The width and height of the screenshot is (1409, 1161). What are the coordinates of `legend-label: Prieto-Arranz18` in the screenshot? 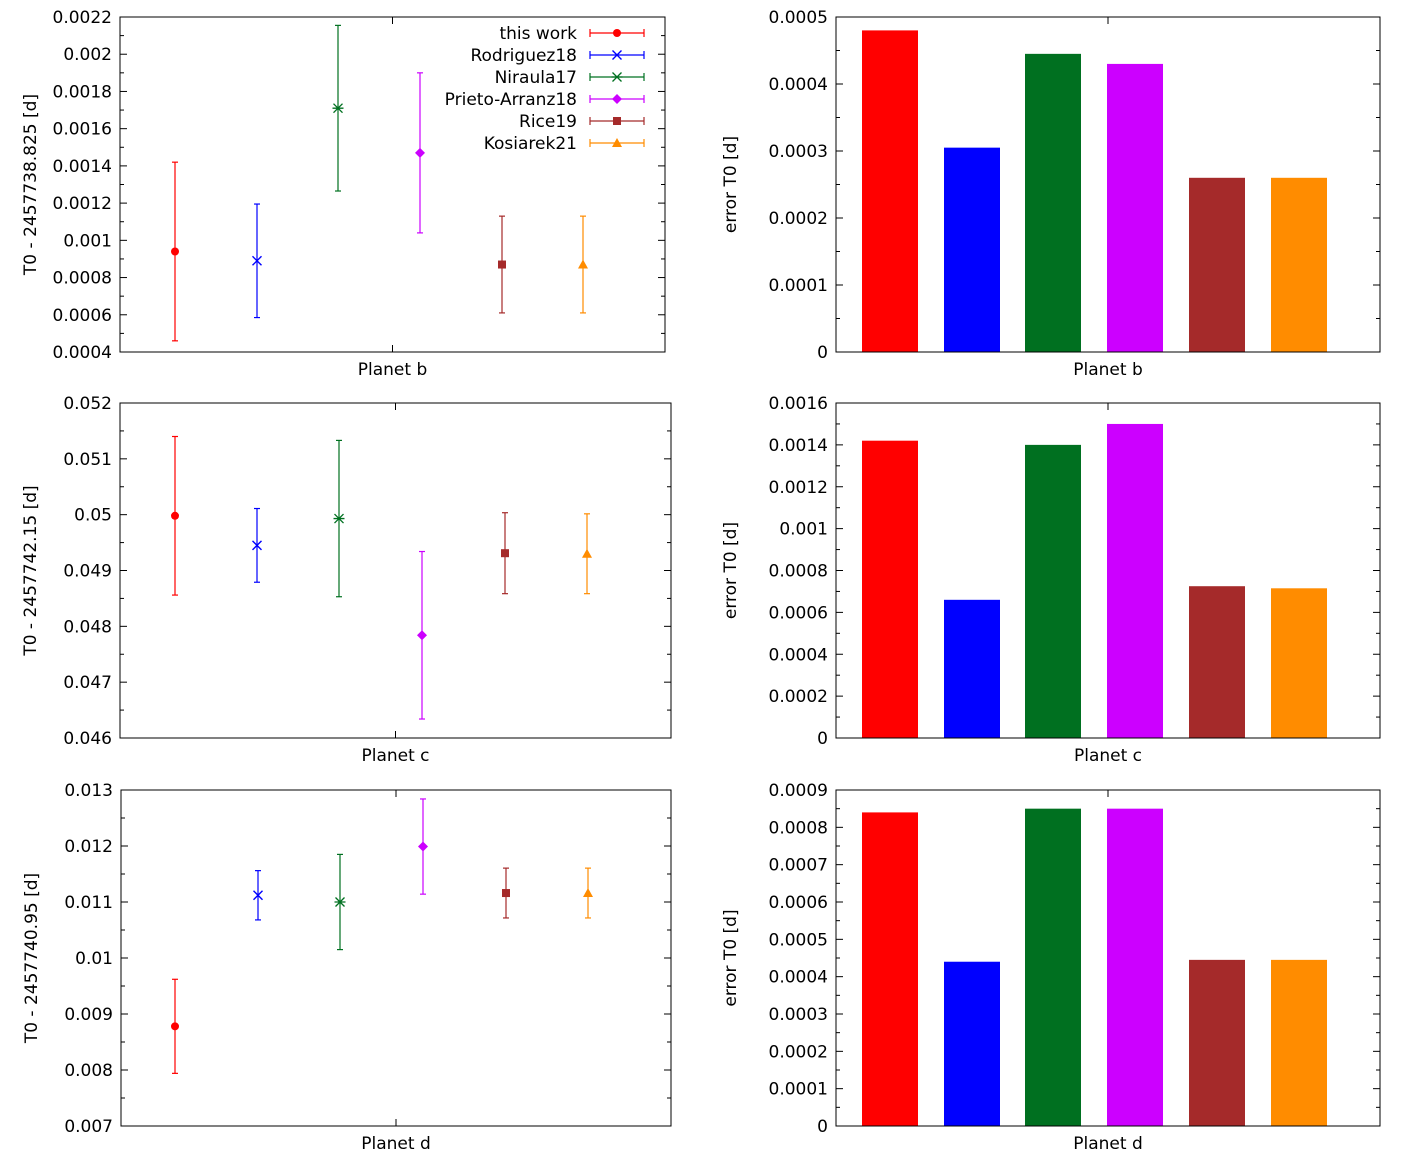 It's located at (511, 100).